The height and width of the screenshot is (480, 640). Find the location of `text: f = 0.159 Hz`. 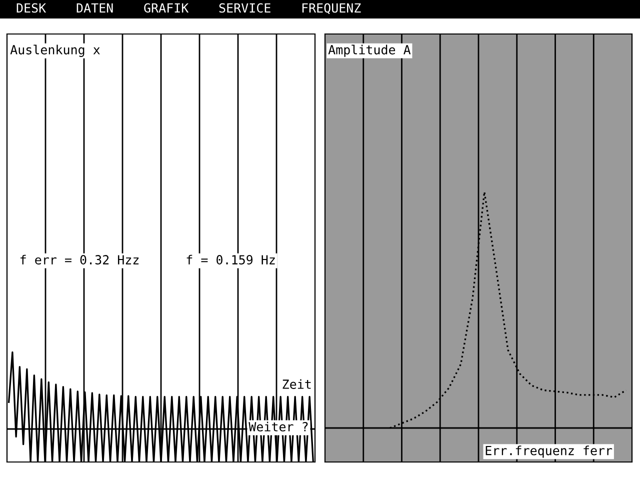

text: f = 0.159 Hz is located at coordinates (230, 259).